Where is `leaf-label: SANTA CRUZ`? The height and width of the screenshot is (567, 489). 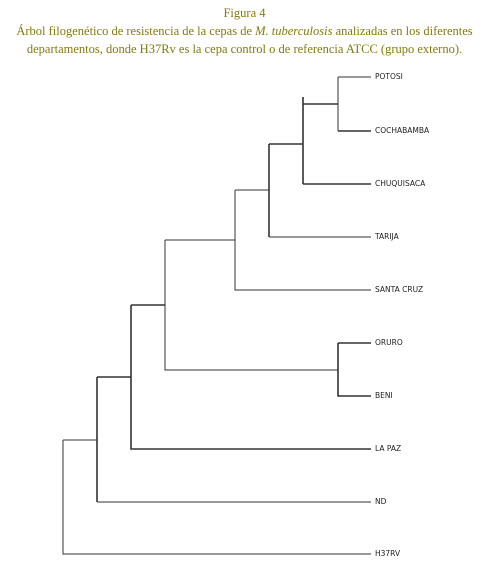 leaf-label: SANTA CRUZ is located at coordinates (399, 289).